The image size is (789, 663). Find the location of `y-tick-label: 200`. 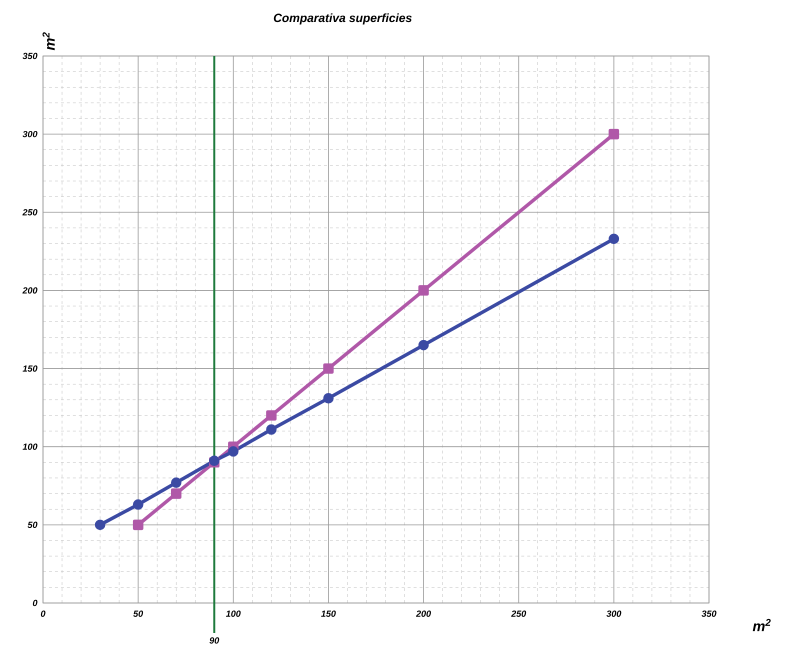

y-tick-label: 200 is located at coordinates (30, 290).